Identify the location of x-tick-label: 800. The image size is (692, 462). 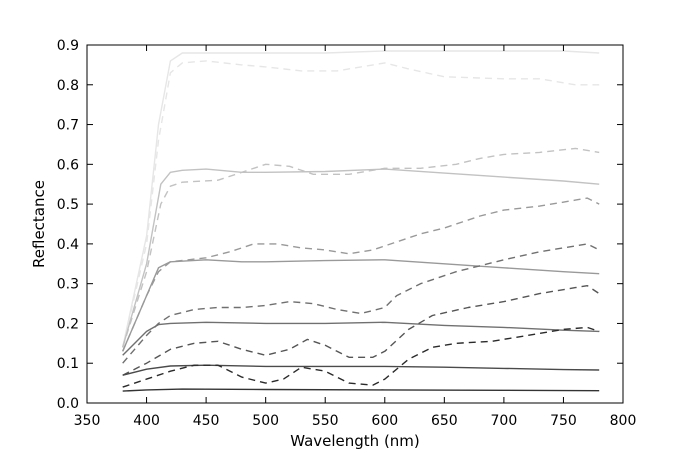
(623, 421).